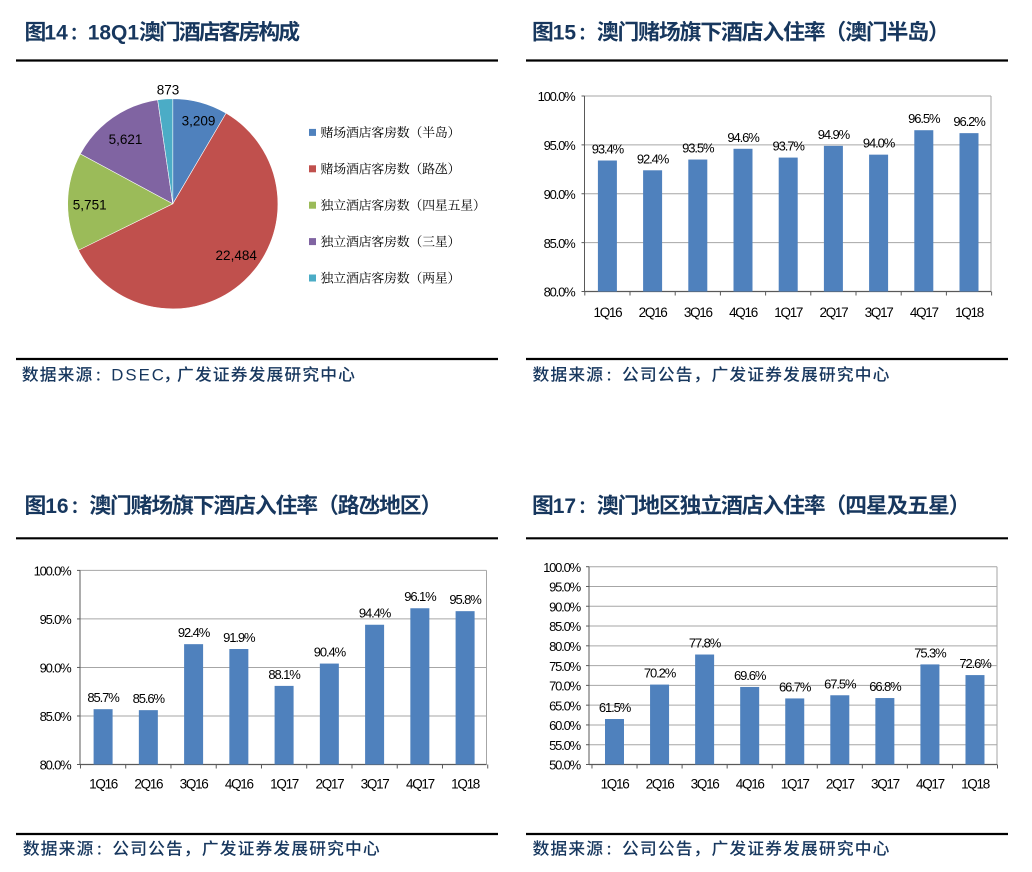 The height and width of the screenshot is (872, 1032). I want to click on svg-text: 75.0%, so click(565, 666).